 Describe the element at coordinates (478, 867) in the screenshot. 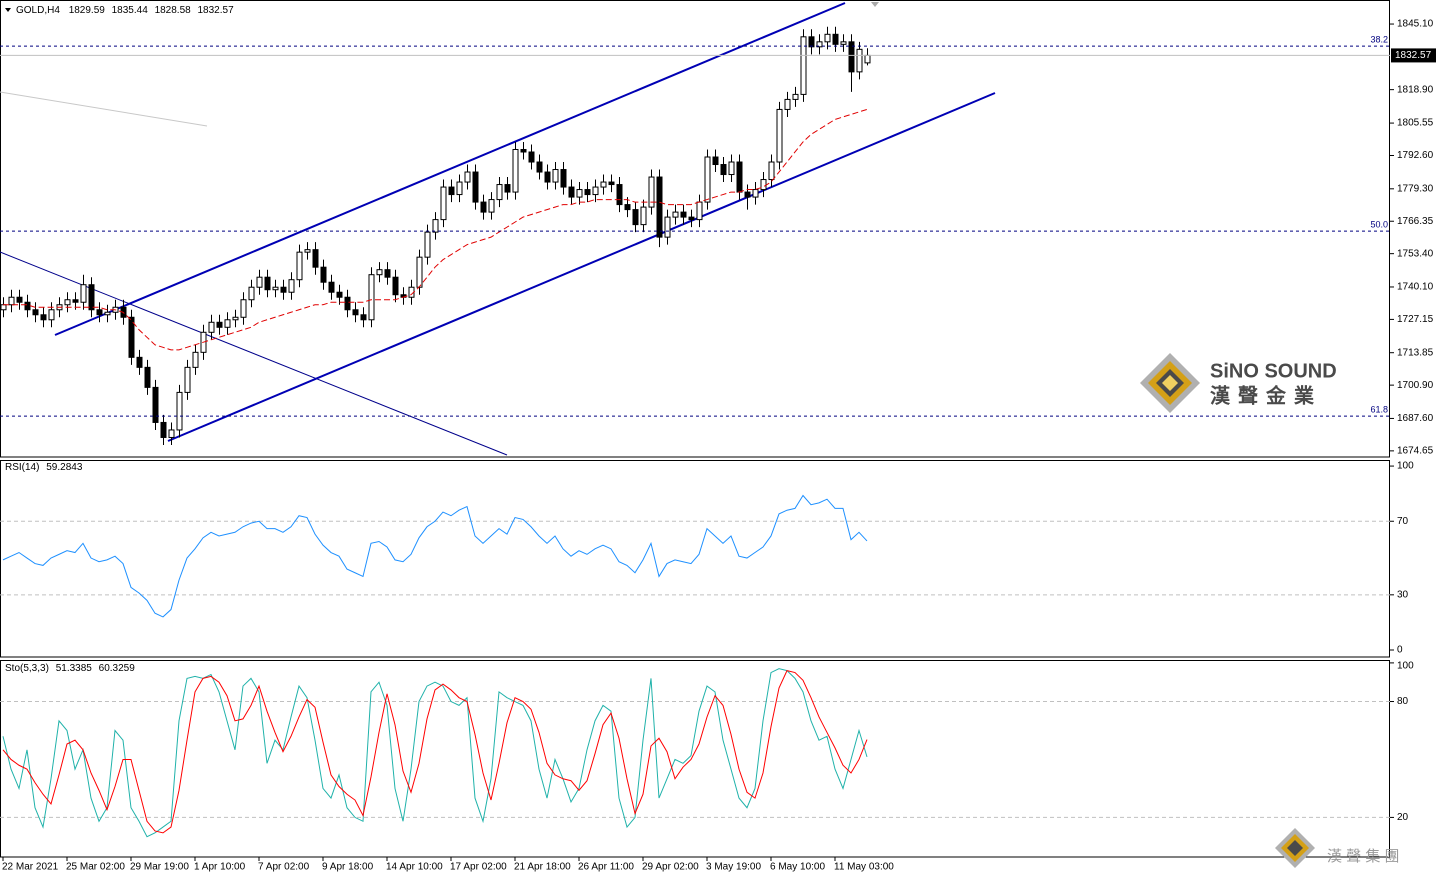

I see `x-tick-label: 17 Apr 02:00` at that location.